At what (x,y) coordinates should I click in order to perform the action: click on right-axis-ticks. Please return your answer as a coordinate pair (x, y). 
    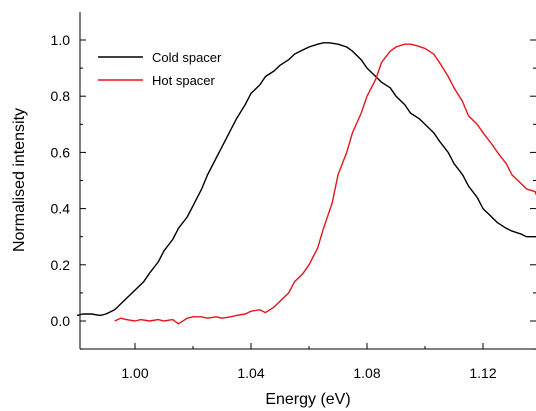
    Looking at the image, I should click on (533, 194).